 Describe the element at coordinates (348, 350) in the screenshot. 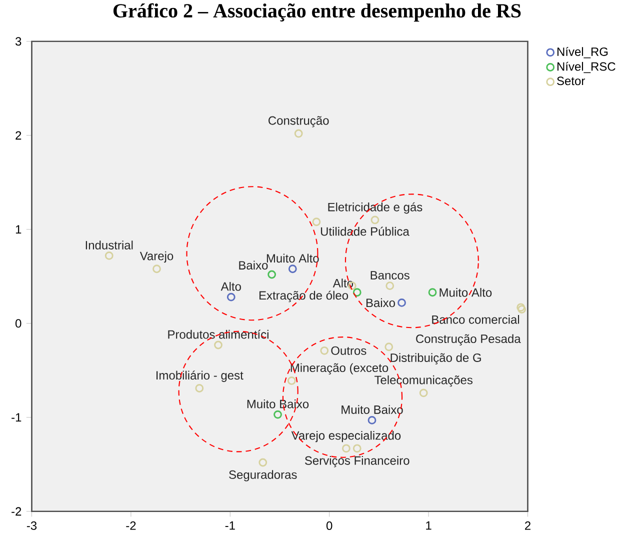

I see `annotation: Outros` at that location.